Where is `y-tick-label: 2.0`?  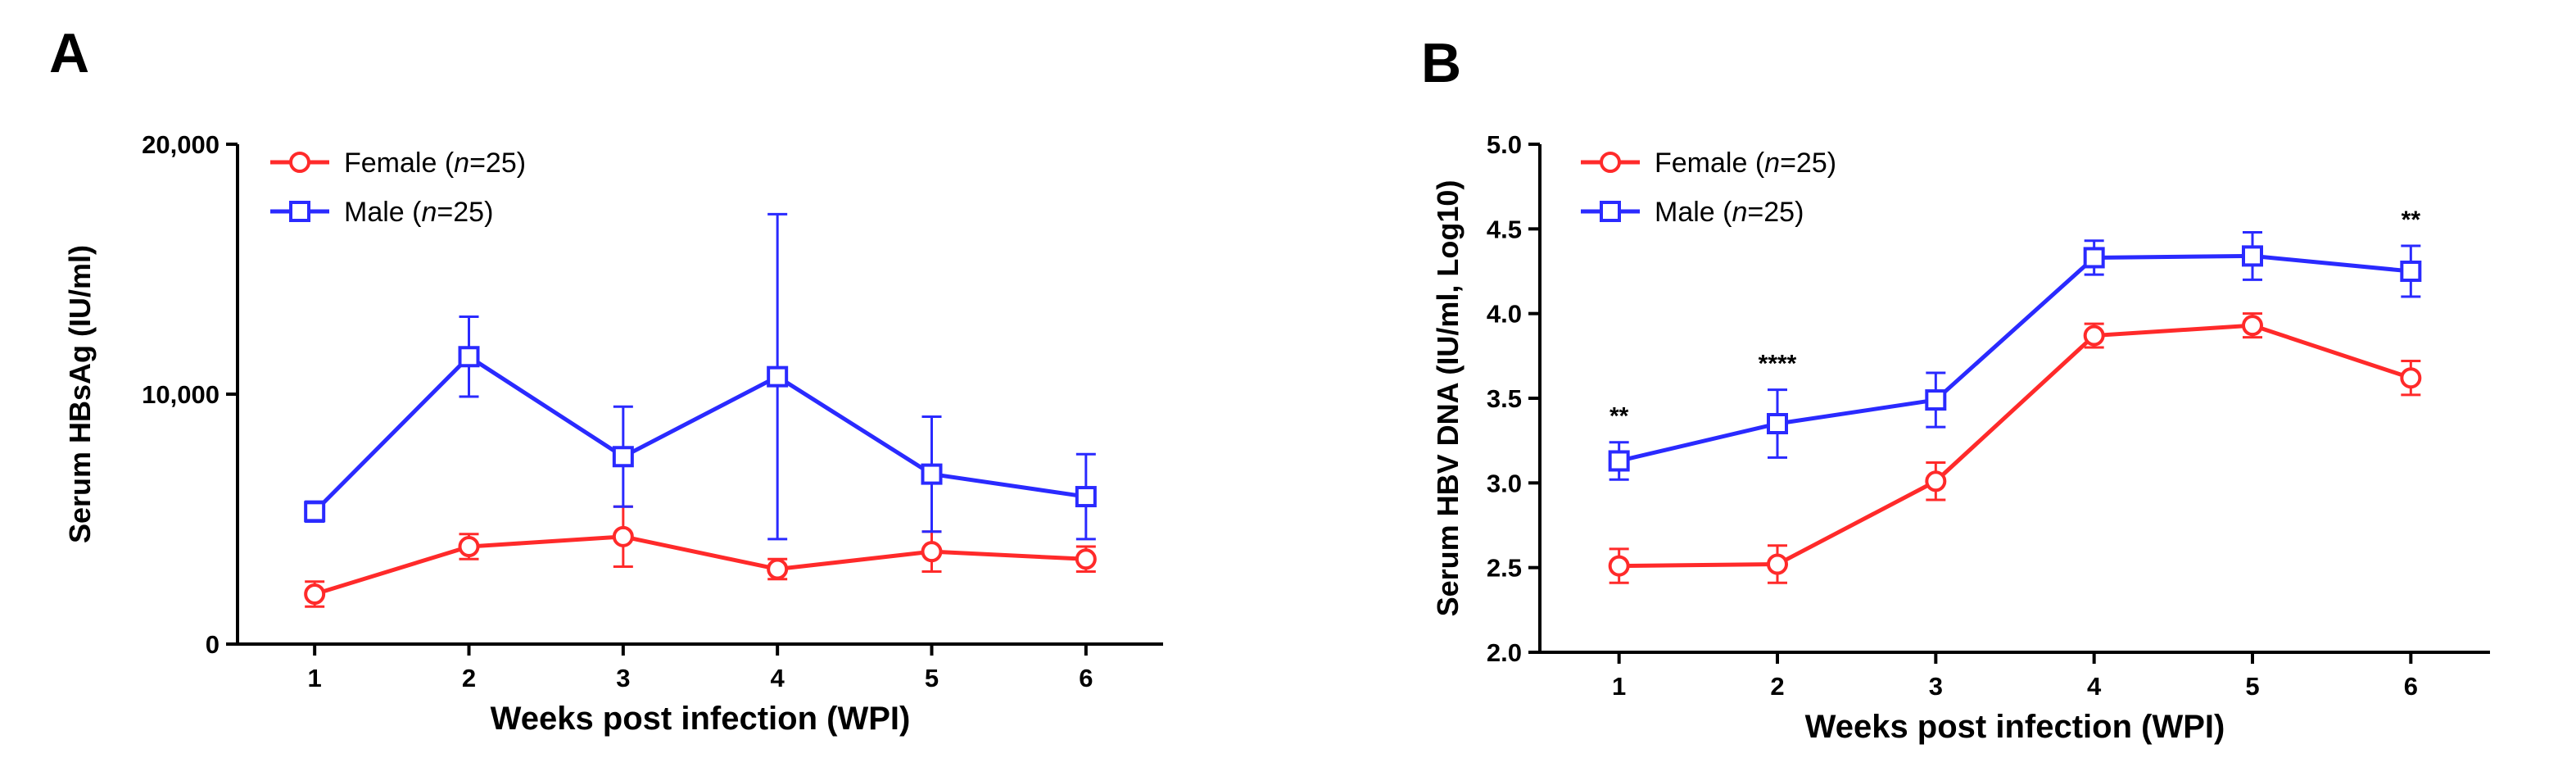 y-tick-label: 2.0 is located at coordinates (1504, 652).